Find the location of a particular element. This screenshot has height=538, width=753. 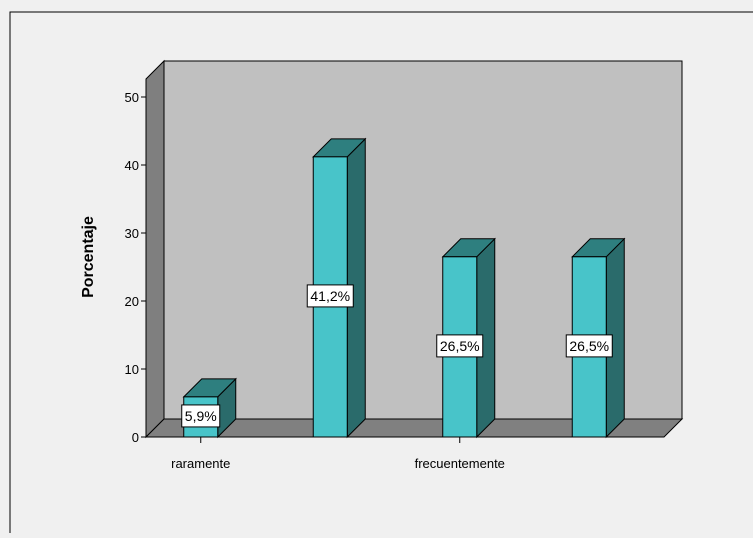

y-axis-label: Porcentaje is located at coordinates (88, 257).